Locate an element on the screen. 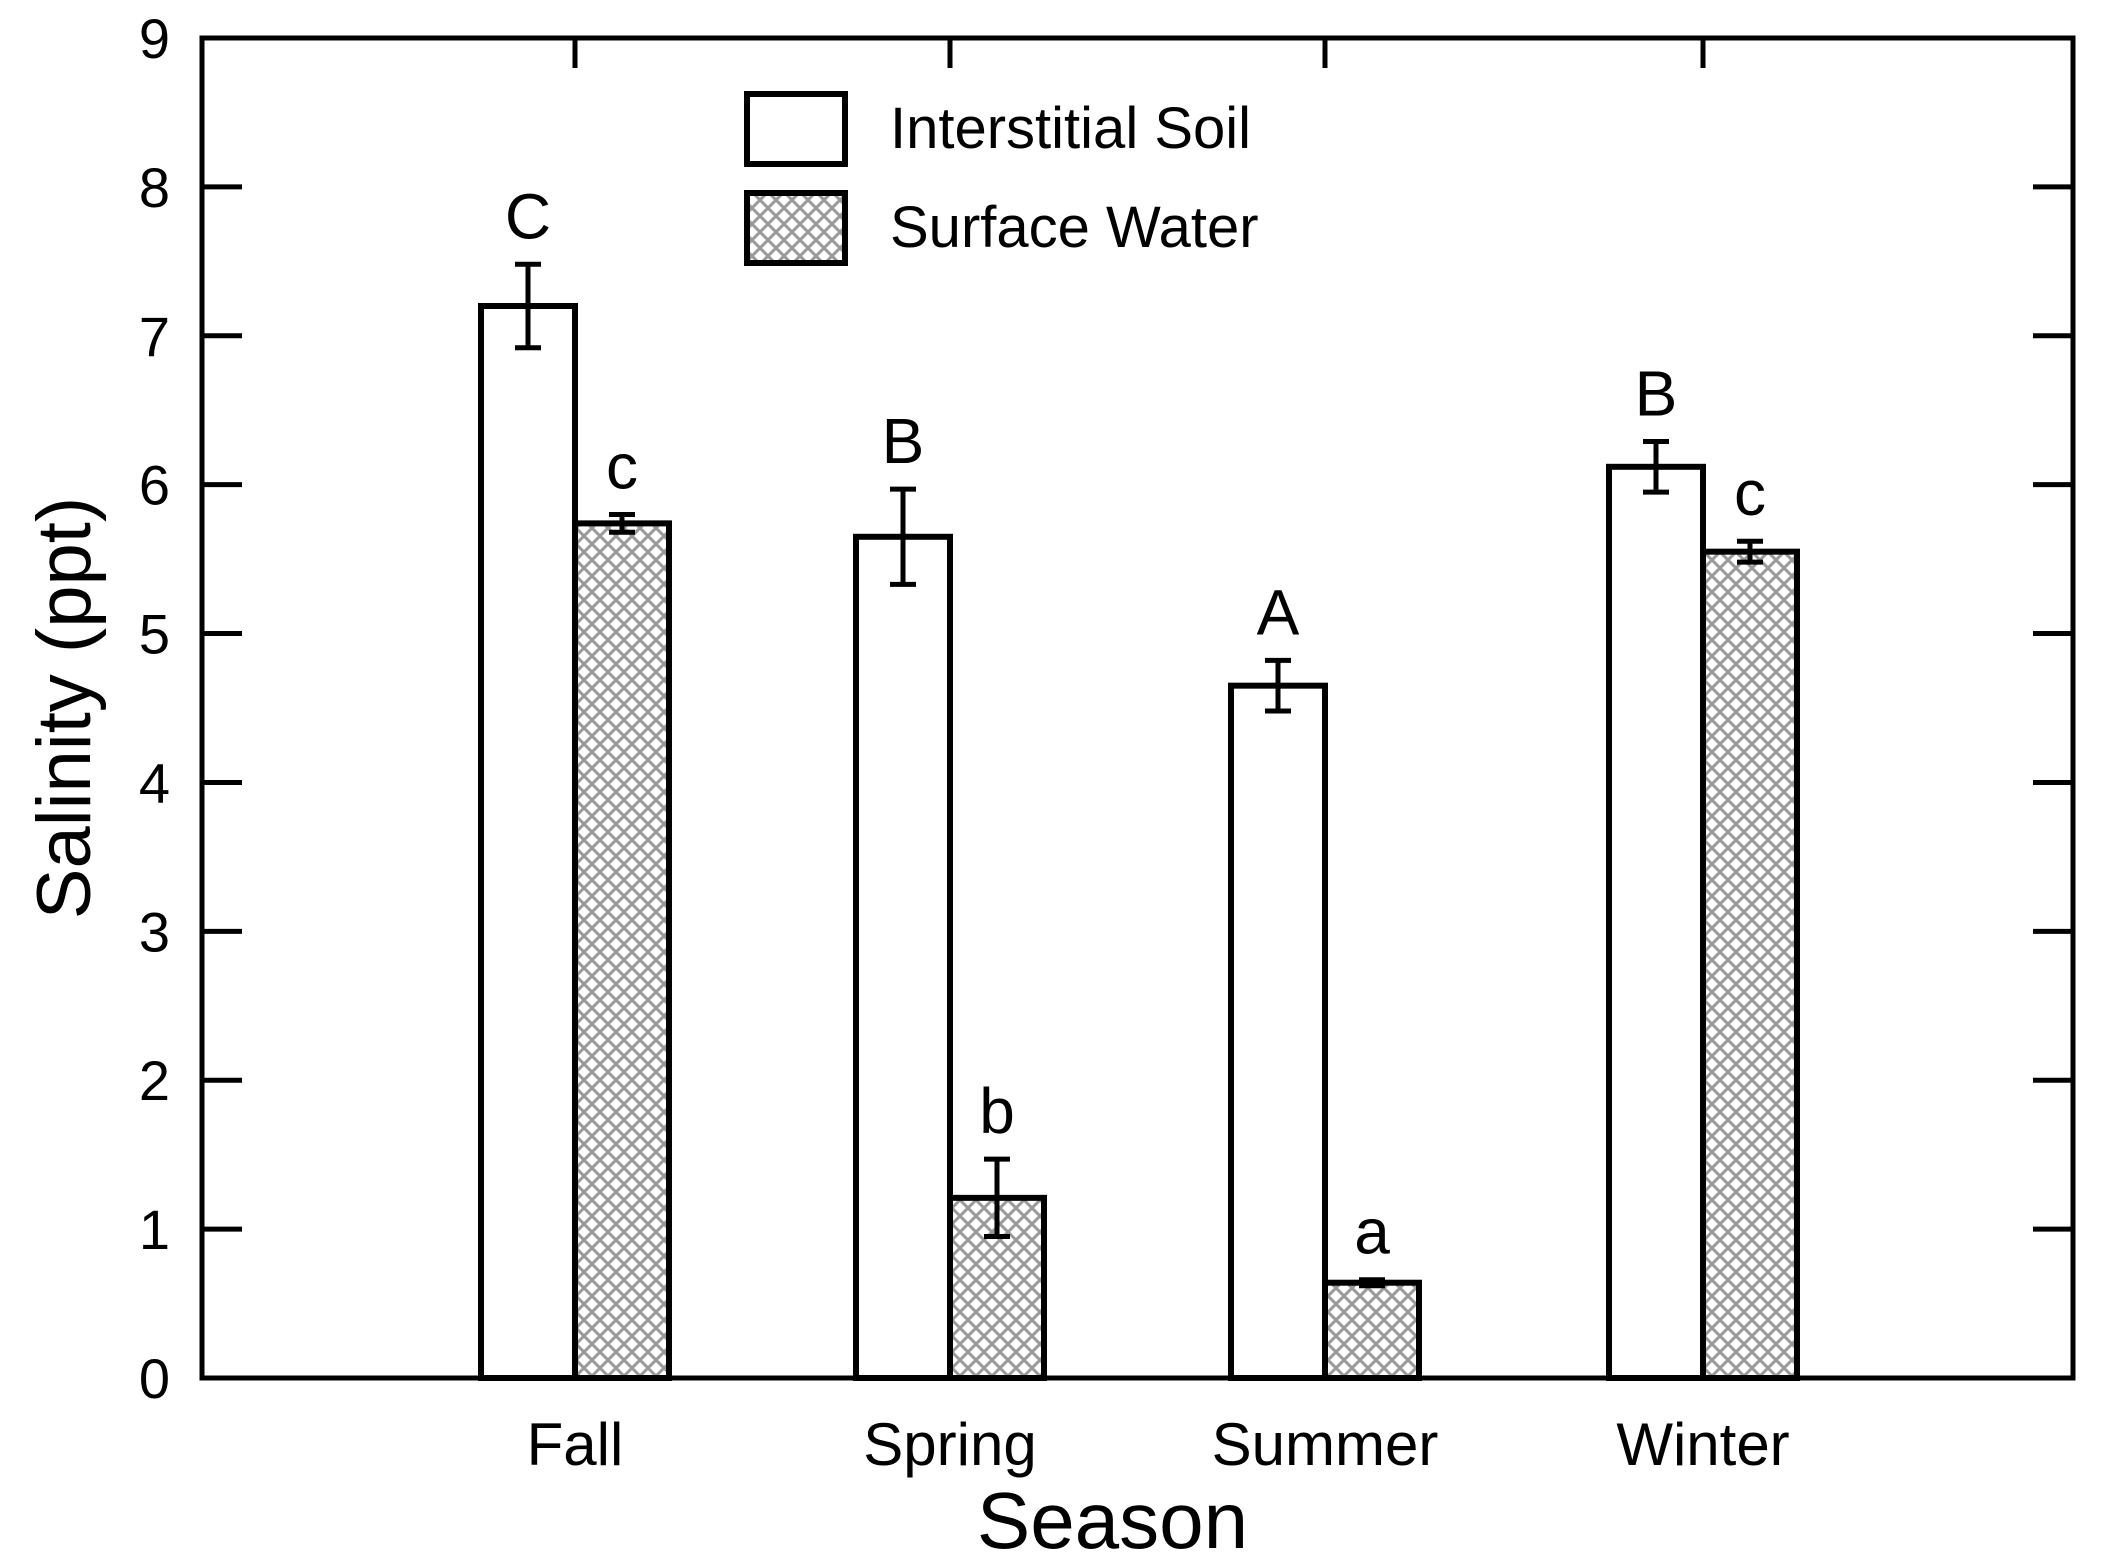 The width and height of the screenshot is (2106, 1565). bar-surface-water-fall is located at coordinates (622, 950).